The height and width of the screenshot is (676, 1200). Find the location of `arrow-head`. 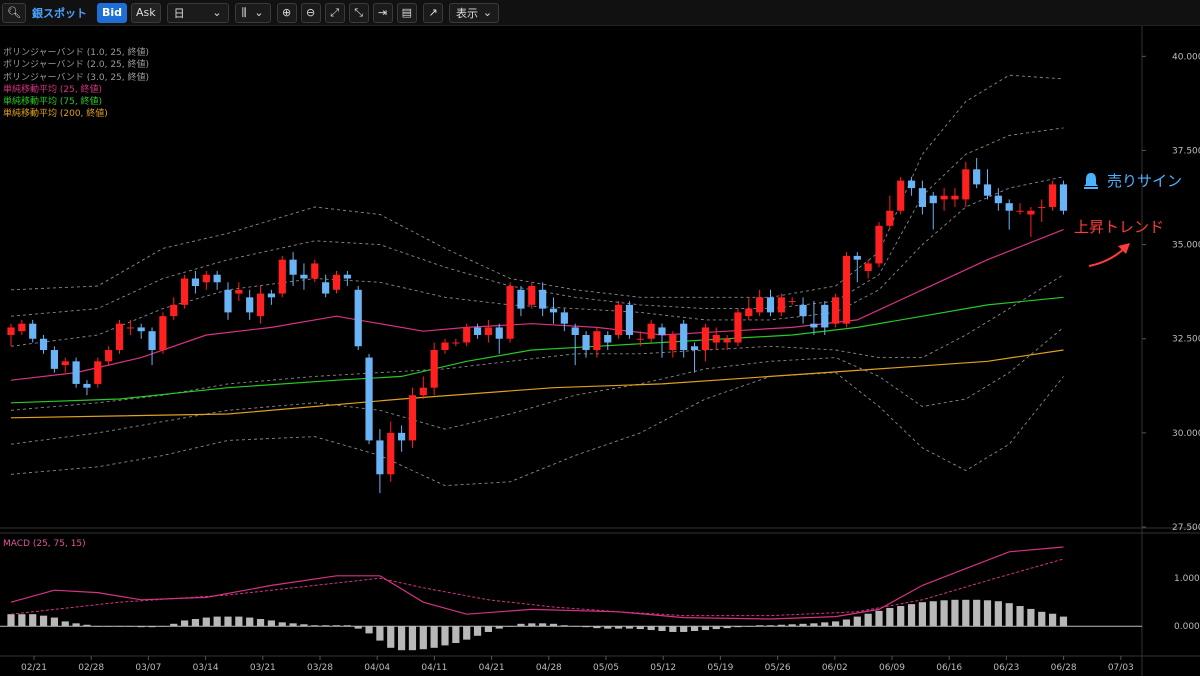

arrow-head is located at coordinates (1124, 248).